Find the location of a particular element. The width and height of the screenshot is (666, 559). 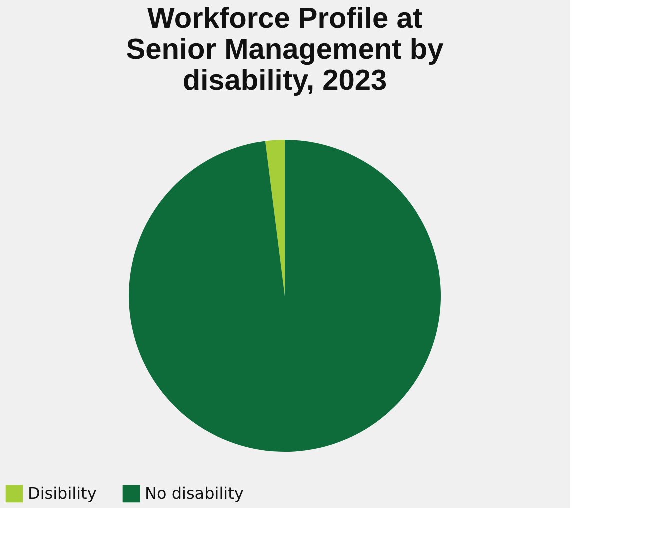

chart-title: Workforce Profile at Senior Management by disability, 2023 is located at coordinates (285, 50).